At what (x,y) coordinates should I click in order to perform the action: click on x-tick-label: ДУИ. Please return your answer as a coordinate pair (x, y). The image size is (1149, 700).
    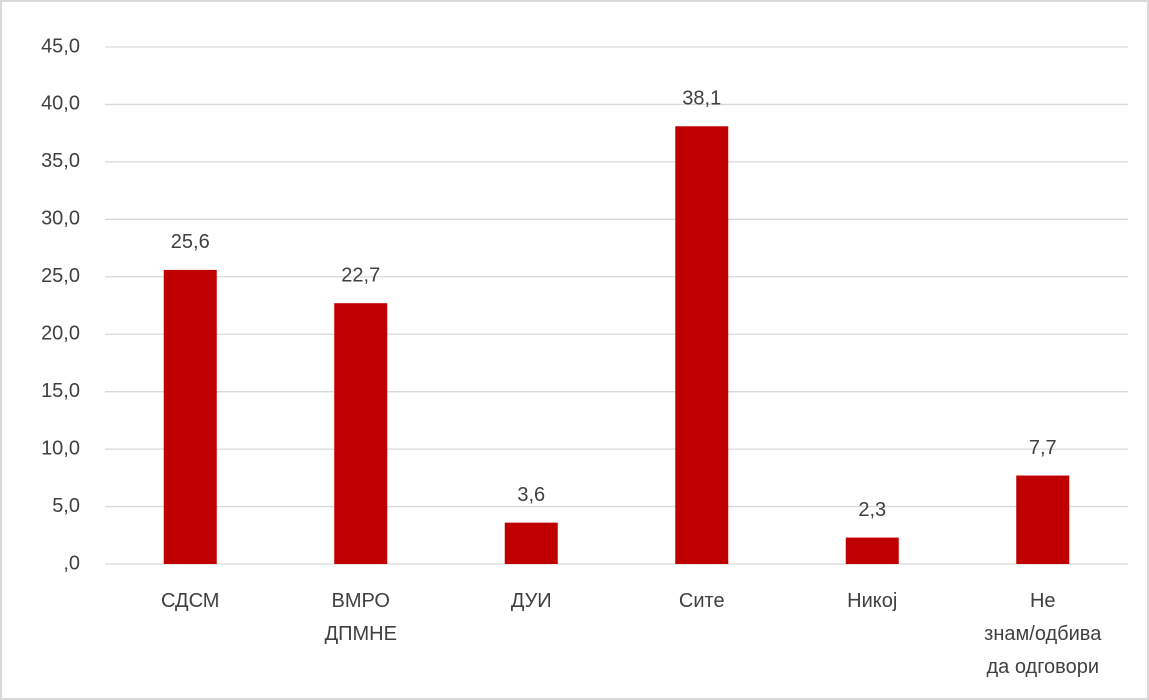
    Looking at the image, I should click on (531, 601).